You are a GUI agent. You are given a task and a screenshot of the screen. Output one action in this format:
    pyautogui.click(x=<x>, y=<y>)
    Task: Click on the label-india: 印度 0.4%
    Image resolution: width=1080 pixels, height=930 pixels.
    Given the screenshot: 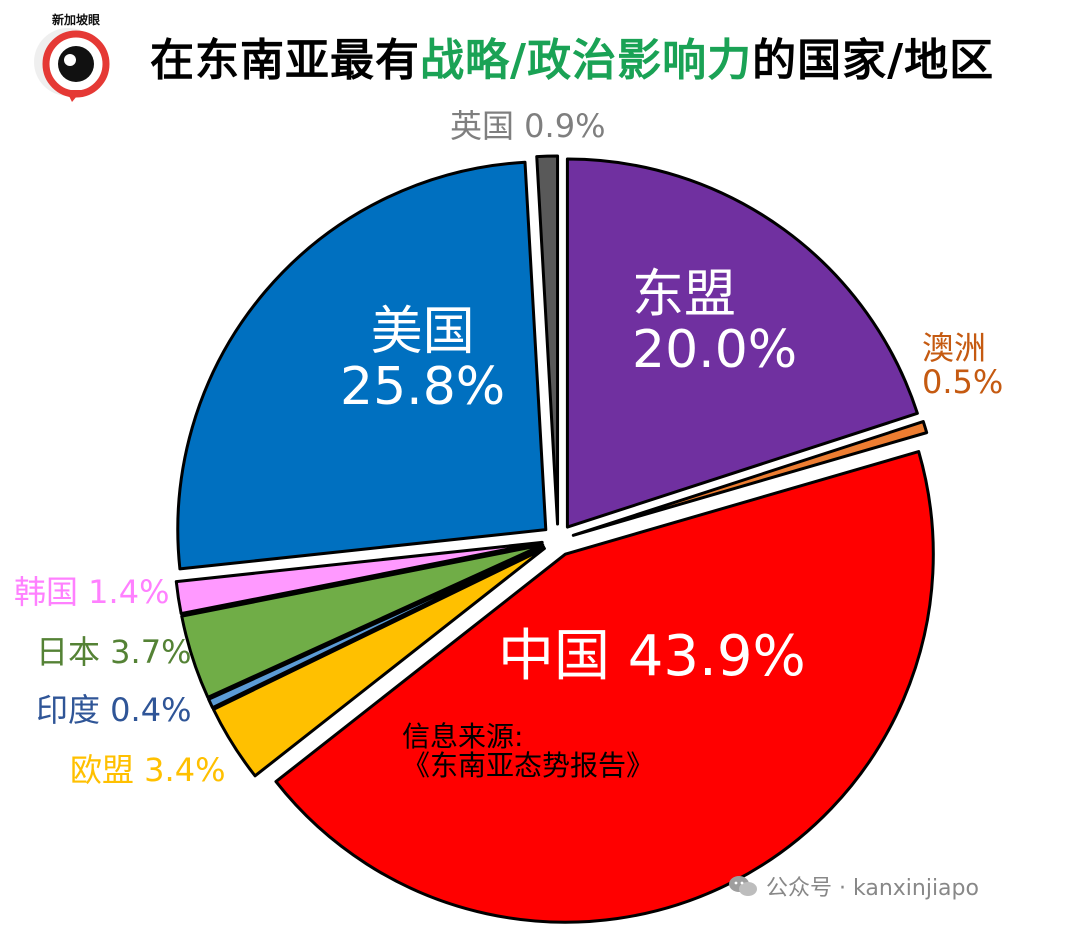 What is the action you would take?
    pyautogui.click(x=114, y=710)
    